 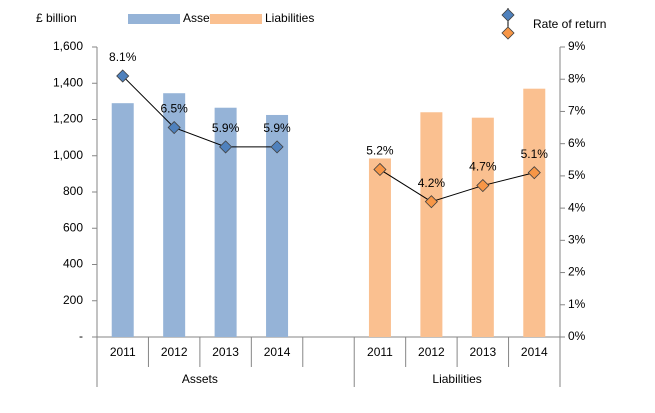 What do you see at coordinates (68, 46) in the screenshot?
I see `y-tick-label: 1,600` at bounding box center [68, 46].